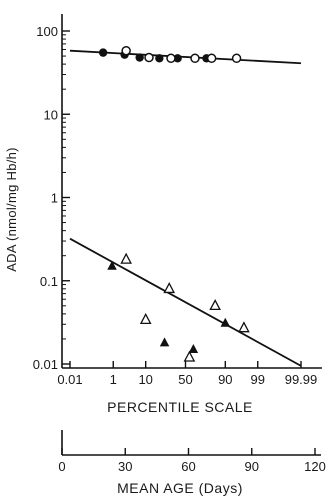 The height and width of the screenshot is (498, 326). I want to click on age-axis: 0 30 60 90 120 MEAN AGE (Days), so click(192, 463).